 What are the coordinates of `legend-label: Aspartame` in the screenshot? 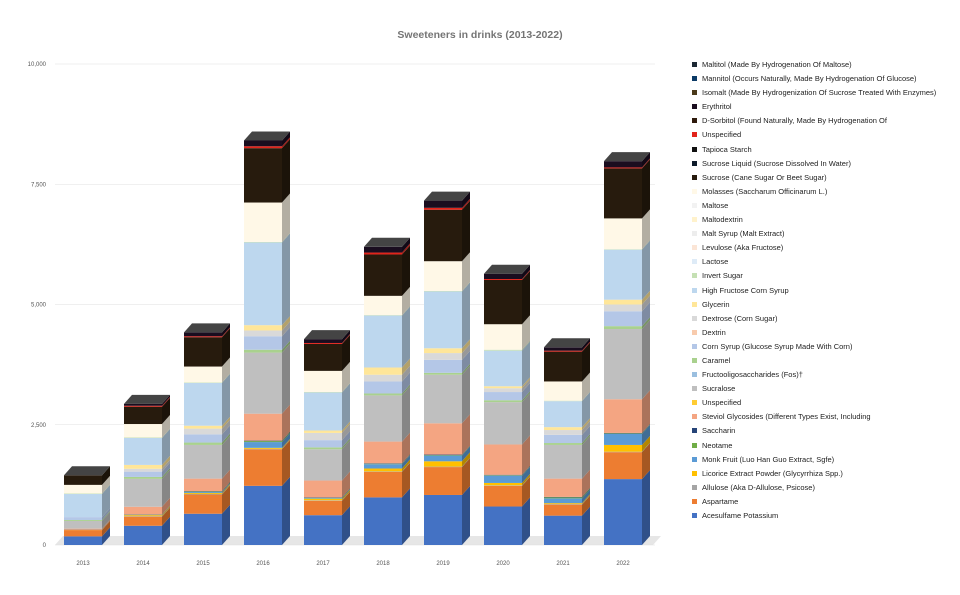 It's located at (720, 501).